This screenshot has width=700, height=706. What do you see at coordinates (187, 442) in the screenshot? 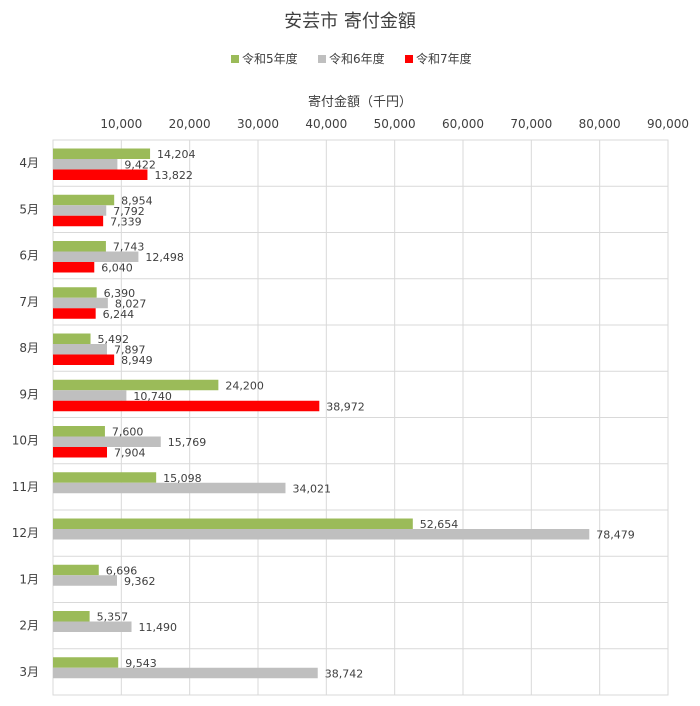
I see `data-label: 15,769` at bounding box center [187, 442].